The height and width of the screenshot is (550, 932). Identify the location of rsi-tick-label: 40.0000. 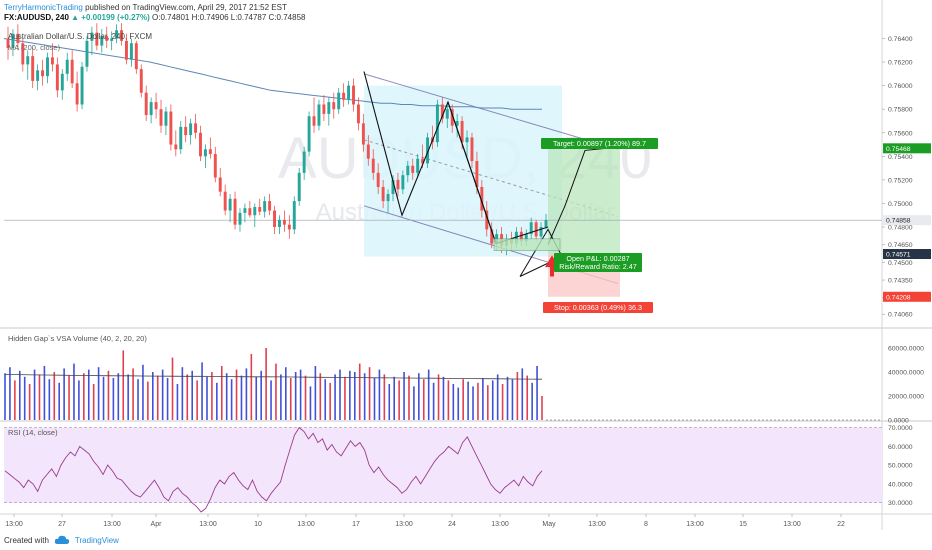
(900, 484).